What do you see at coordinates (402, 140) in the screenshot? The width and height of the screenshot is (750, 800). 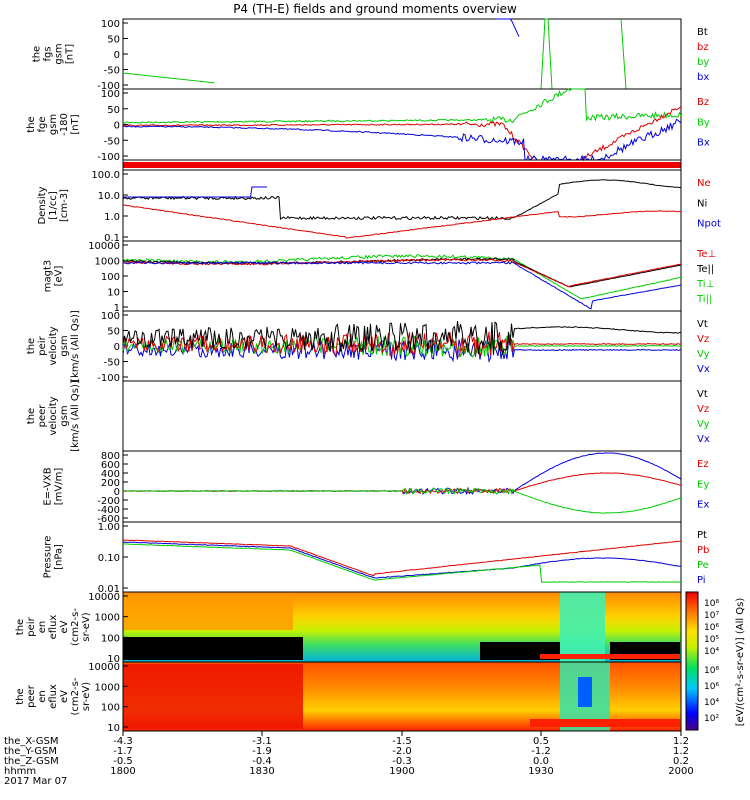 I see `trace-Bx` at bounding box center [402, 140].